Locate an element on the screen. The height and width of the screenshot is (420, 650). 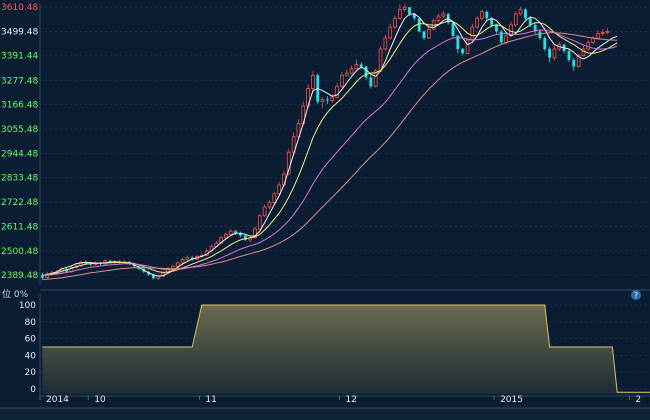
price-tick-label: 3610.48 is located at coordinates (19, 8).